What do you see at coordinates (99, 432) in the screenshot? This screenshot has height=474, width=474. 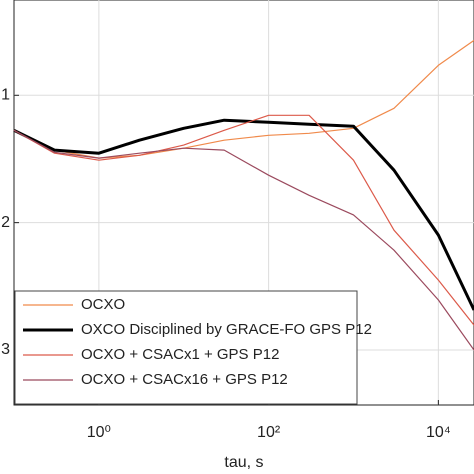 I see `x-tick-label: 10⁰` at bounding box center [99, 432].